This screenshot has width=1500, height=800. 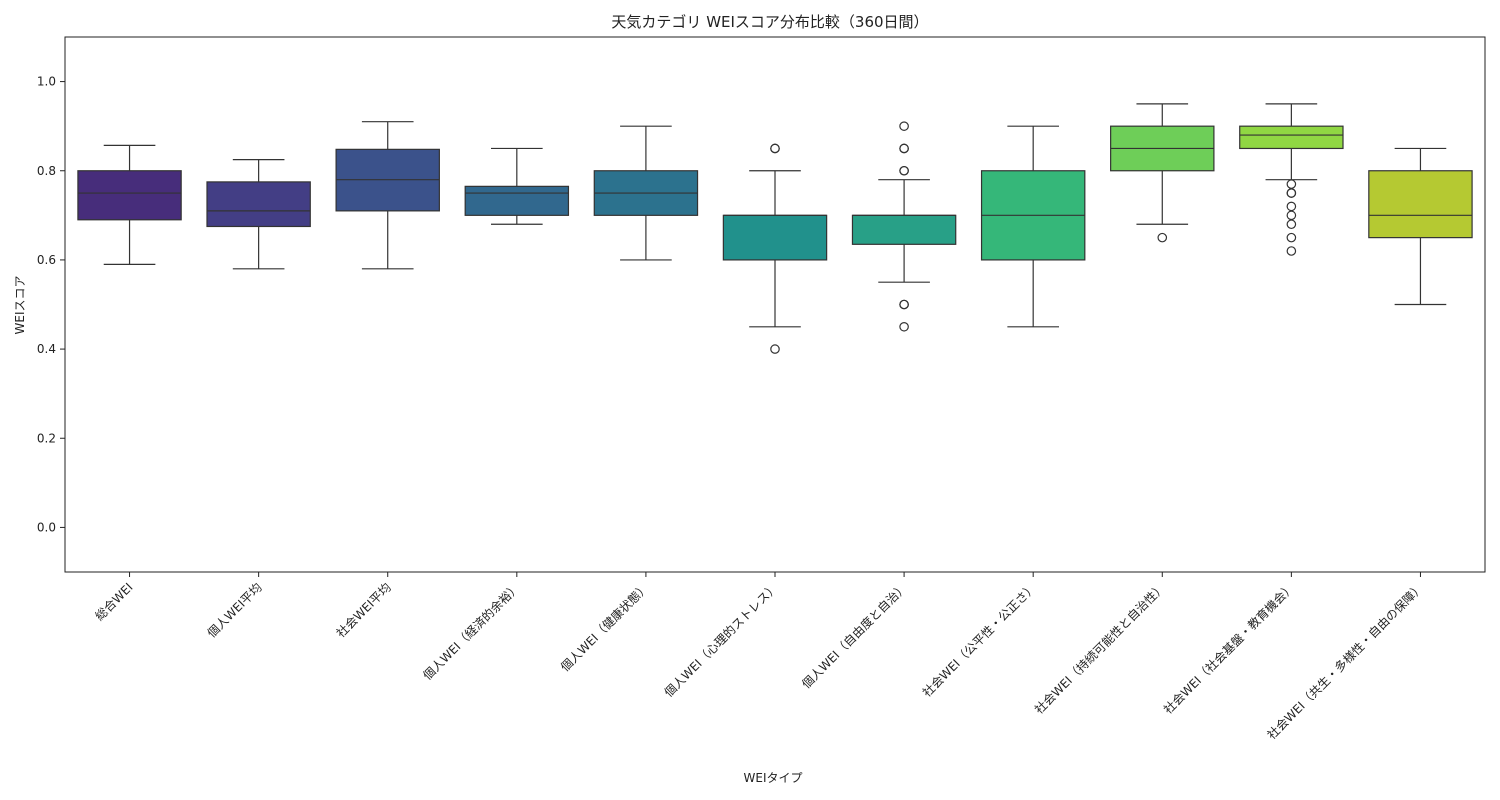 I want to click on x-tick-label: 社会WEI（持続可能性と自治性）, so click(x=1099, y=648).